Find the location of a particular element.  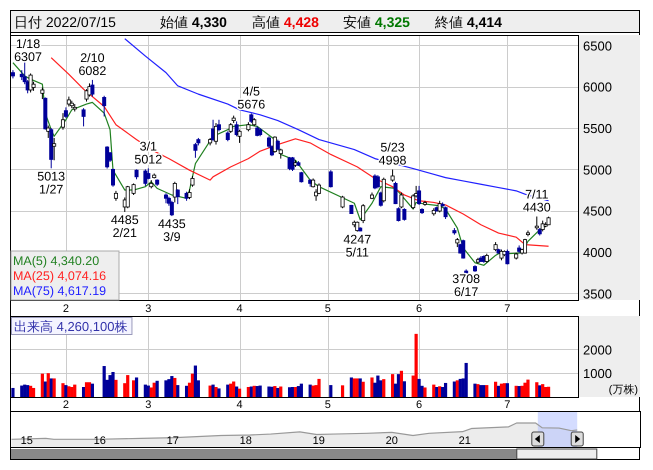

annotation: 4435 3/9 is located at coordinates (172, 230).